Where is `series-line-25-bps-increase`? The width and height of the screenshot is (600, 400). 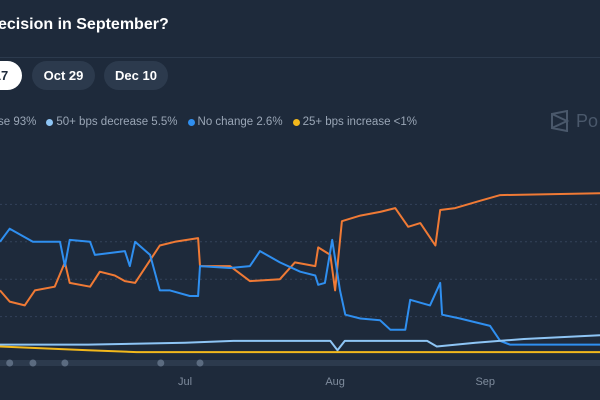
series-line-25-bps-increase is located at coordinates (300, 349).